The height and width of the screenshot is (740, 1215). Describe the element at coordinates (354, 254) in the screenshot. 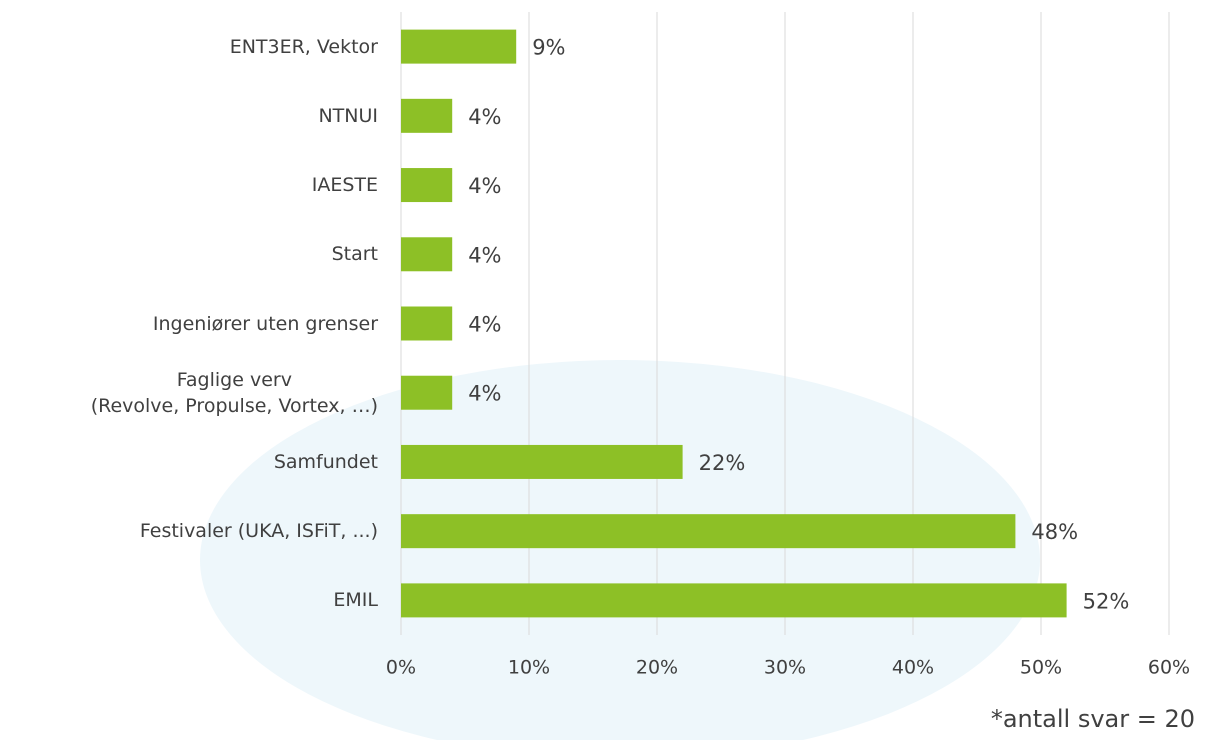

I see `y-tick-label: Start` at that location.